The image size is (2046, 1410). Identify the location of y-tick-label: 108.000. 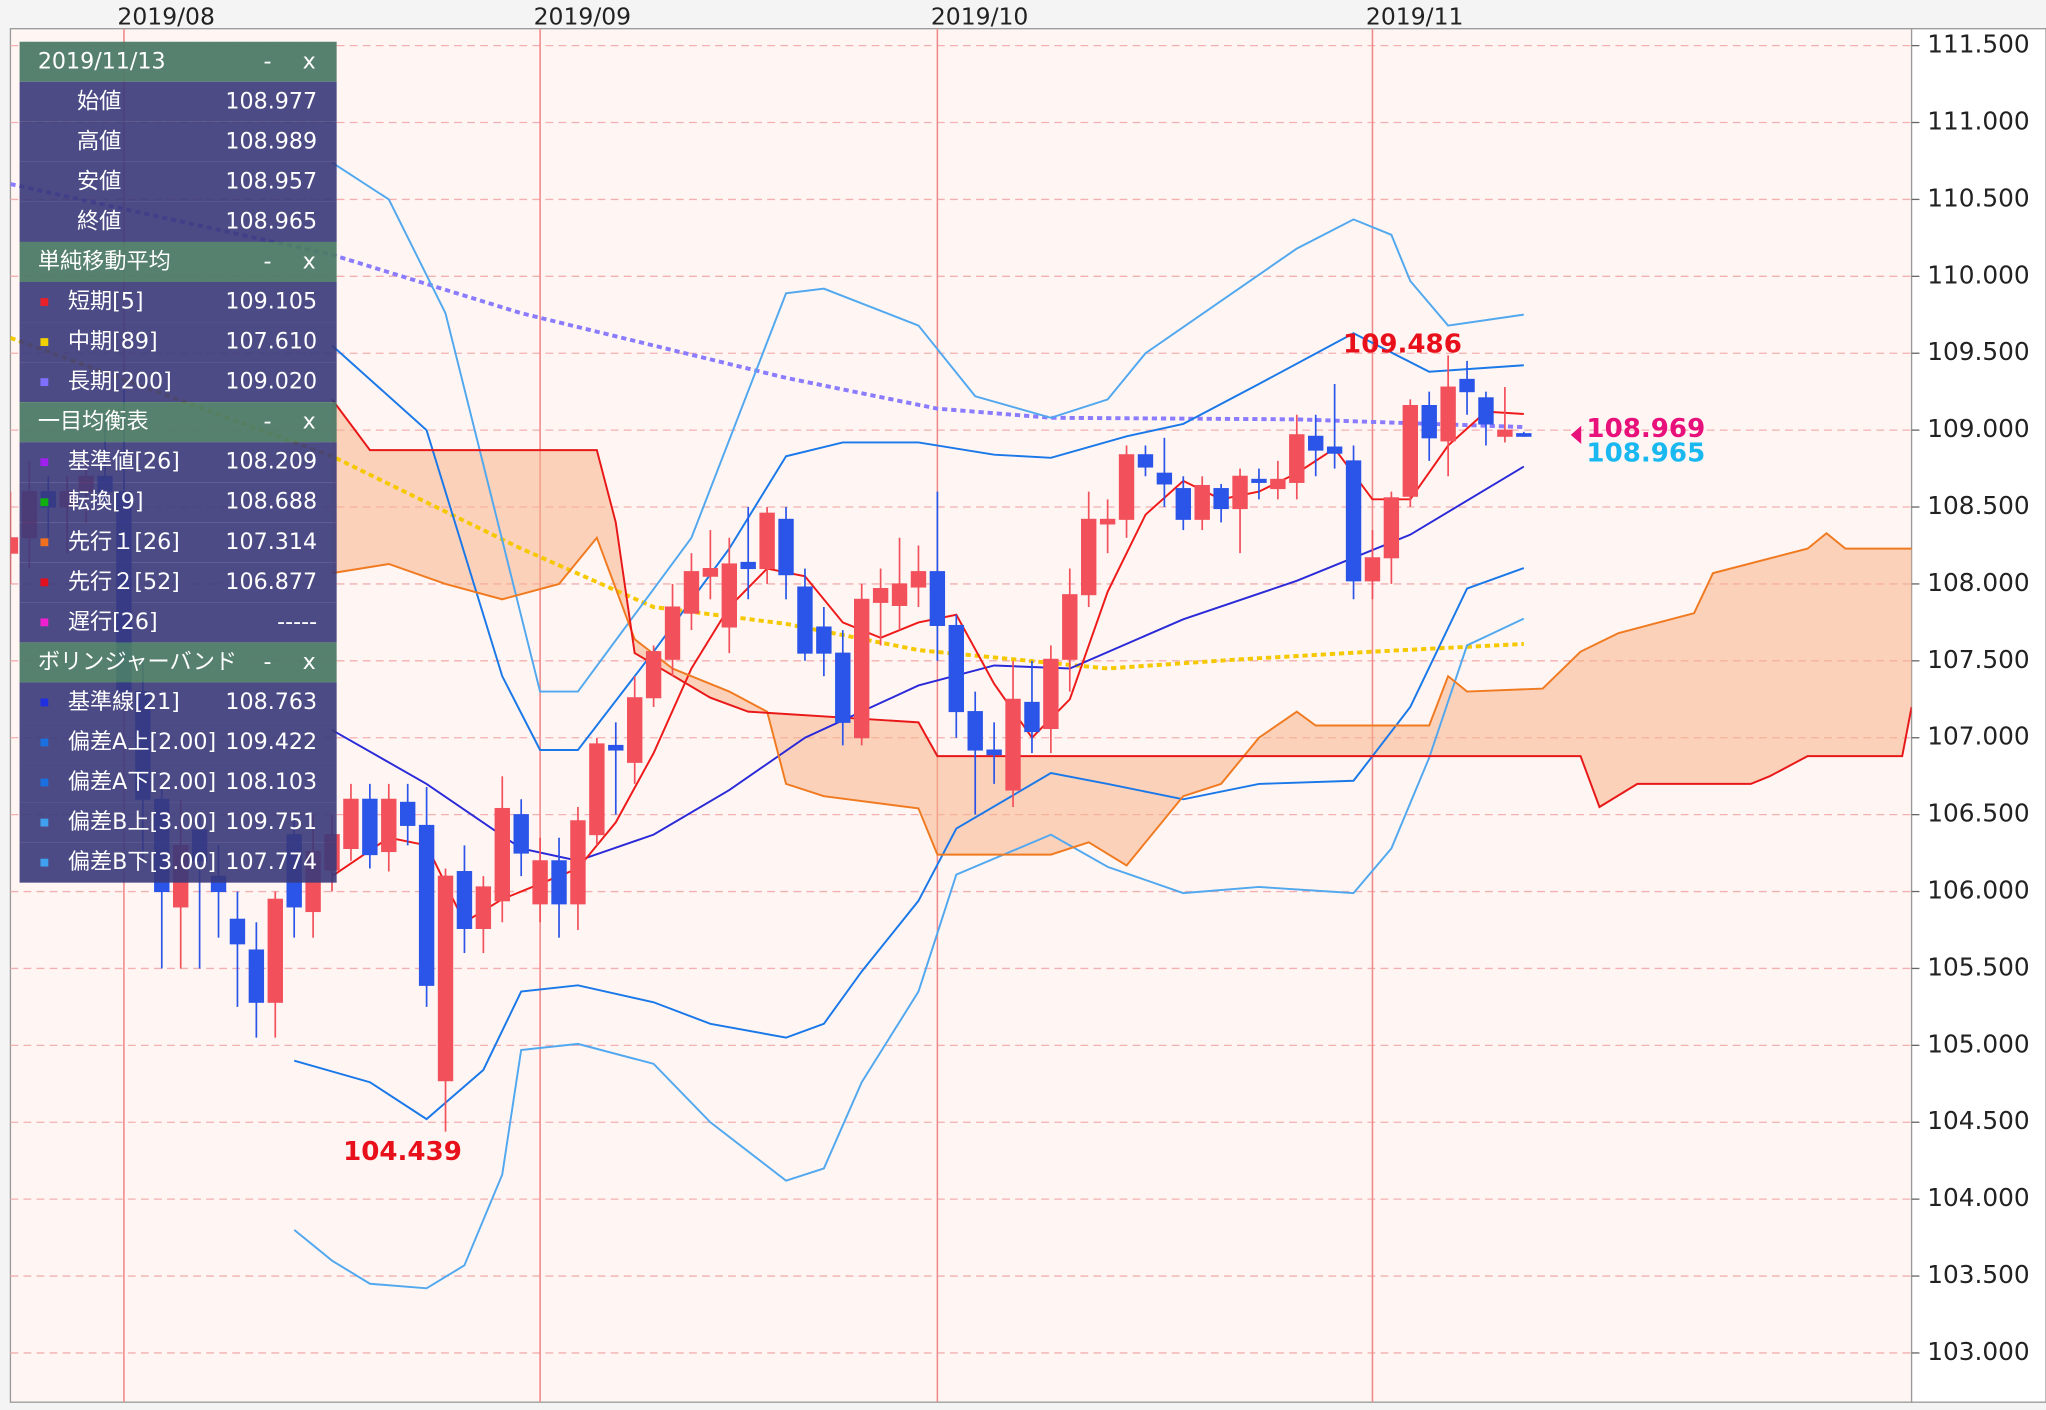
(1978, 582).